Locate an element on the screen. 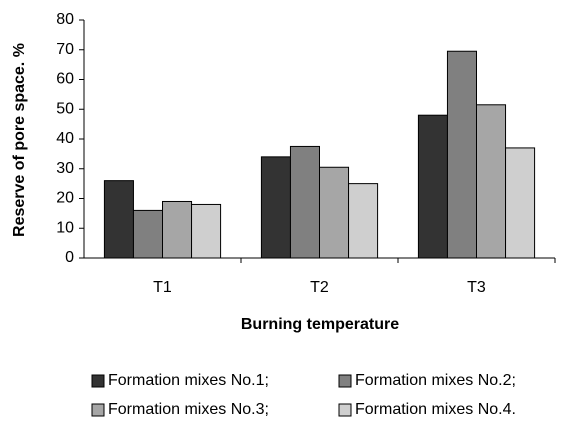 Image resolution: width=572 pixels, height=428 pixels. legend-label: Formation mixes No.2; is located at coordinates (435, 380).